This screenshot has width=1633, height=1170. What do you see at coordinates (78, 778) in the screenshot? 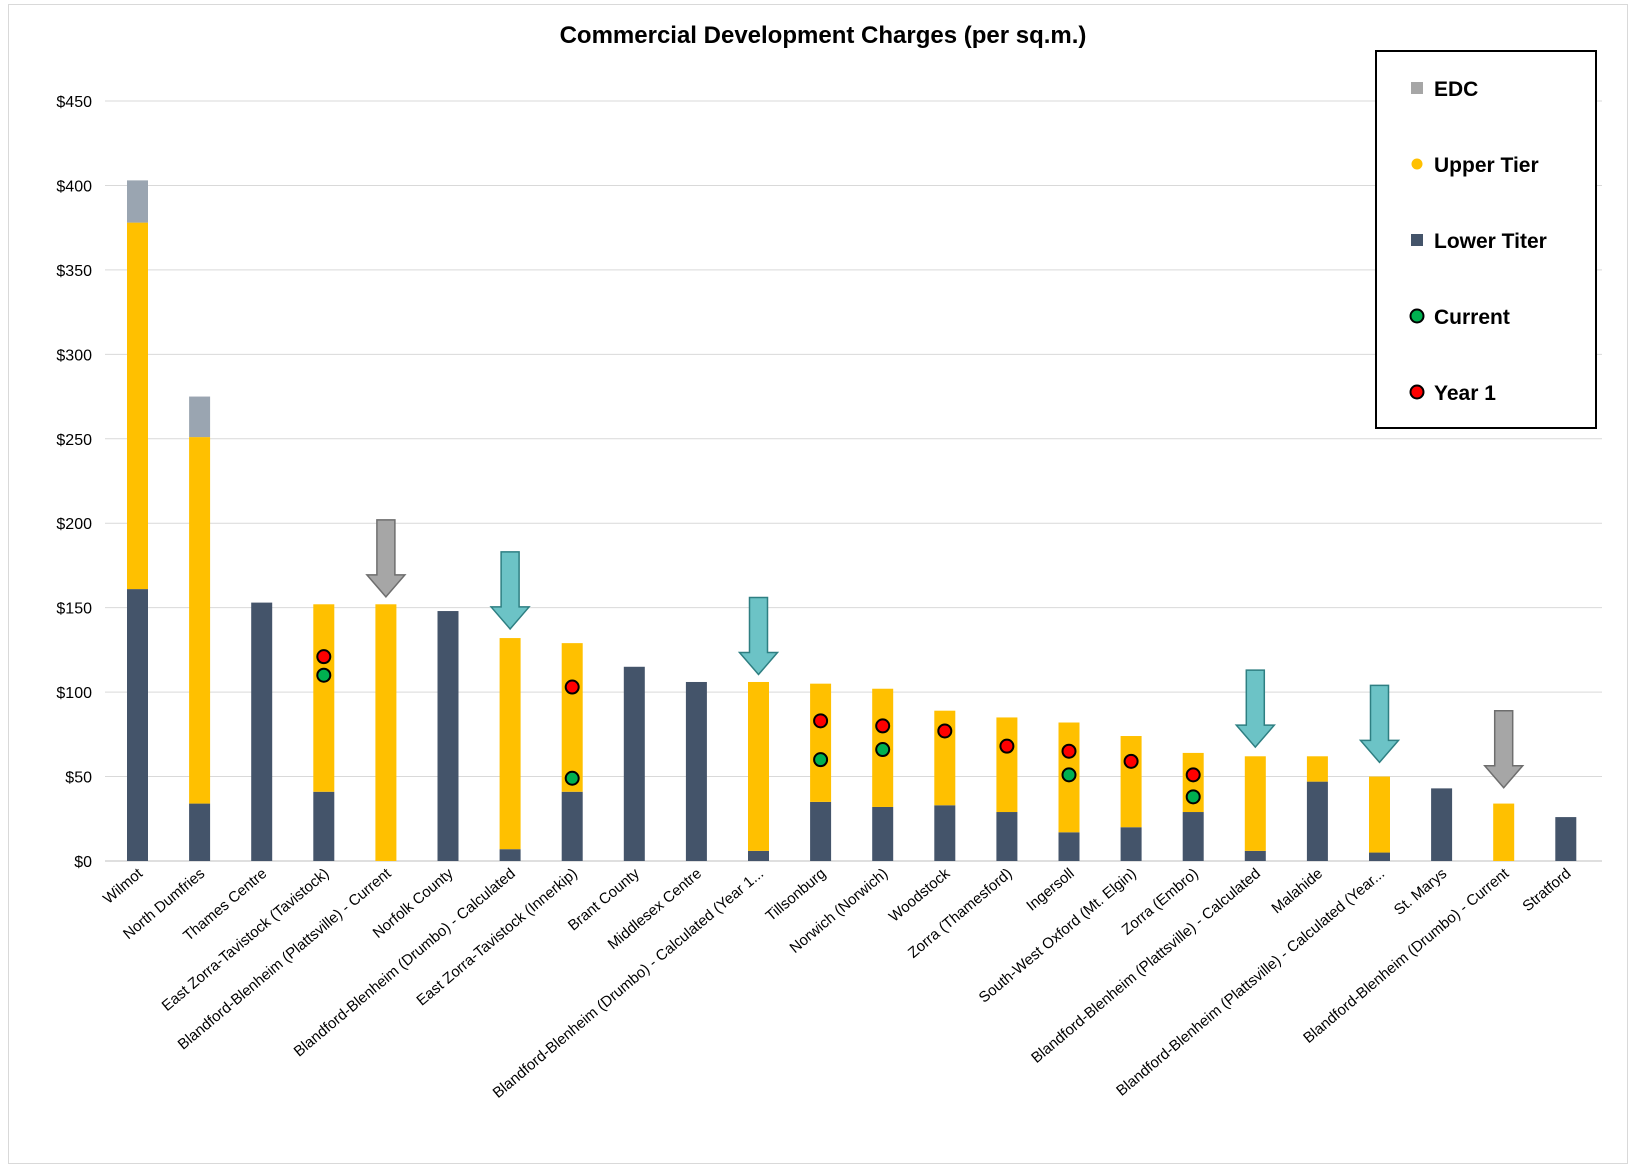
I see `y-tick-label: $50` at bounding box center [78, 778].